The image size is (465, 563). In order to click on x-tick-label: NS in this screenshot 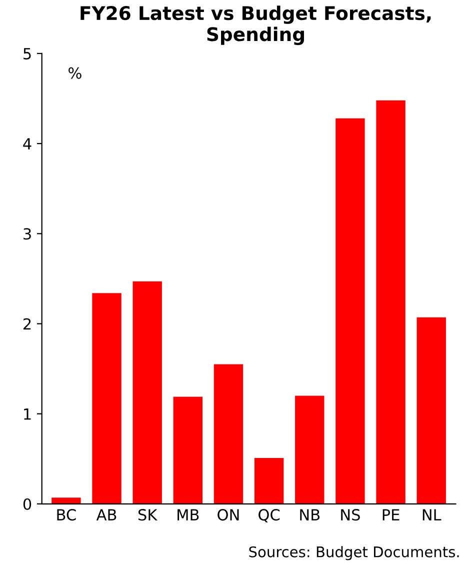, I will do `click(350, 515)`.